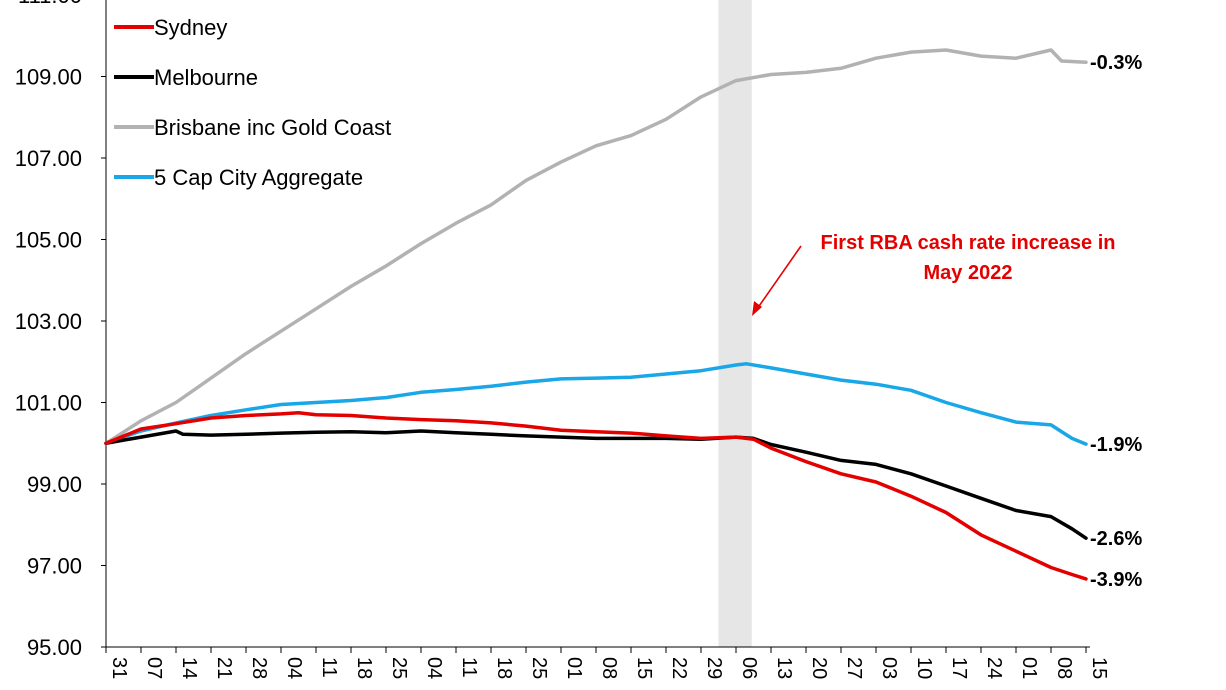  Describe the element at coordinates (994, 668) in the screenshot. I see `x-tick-label: 24` at that location.